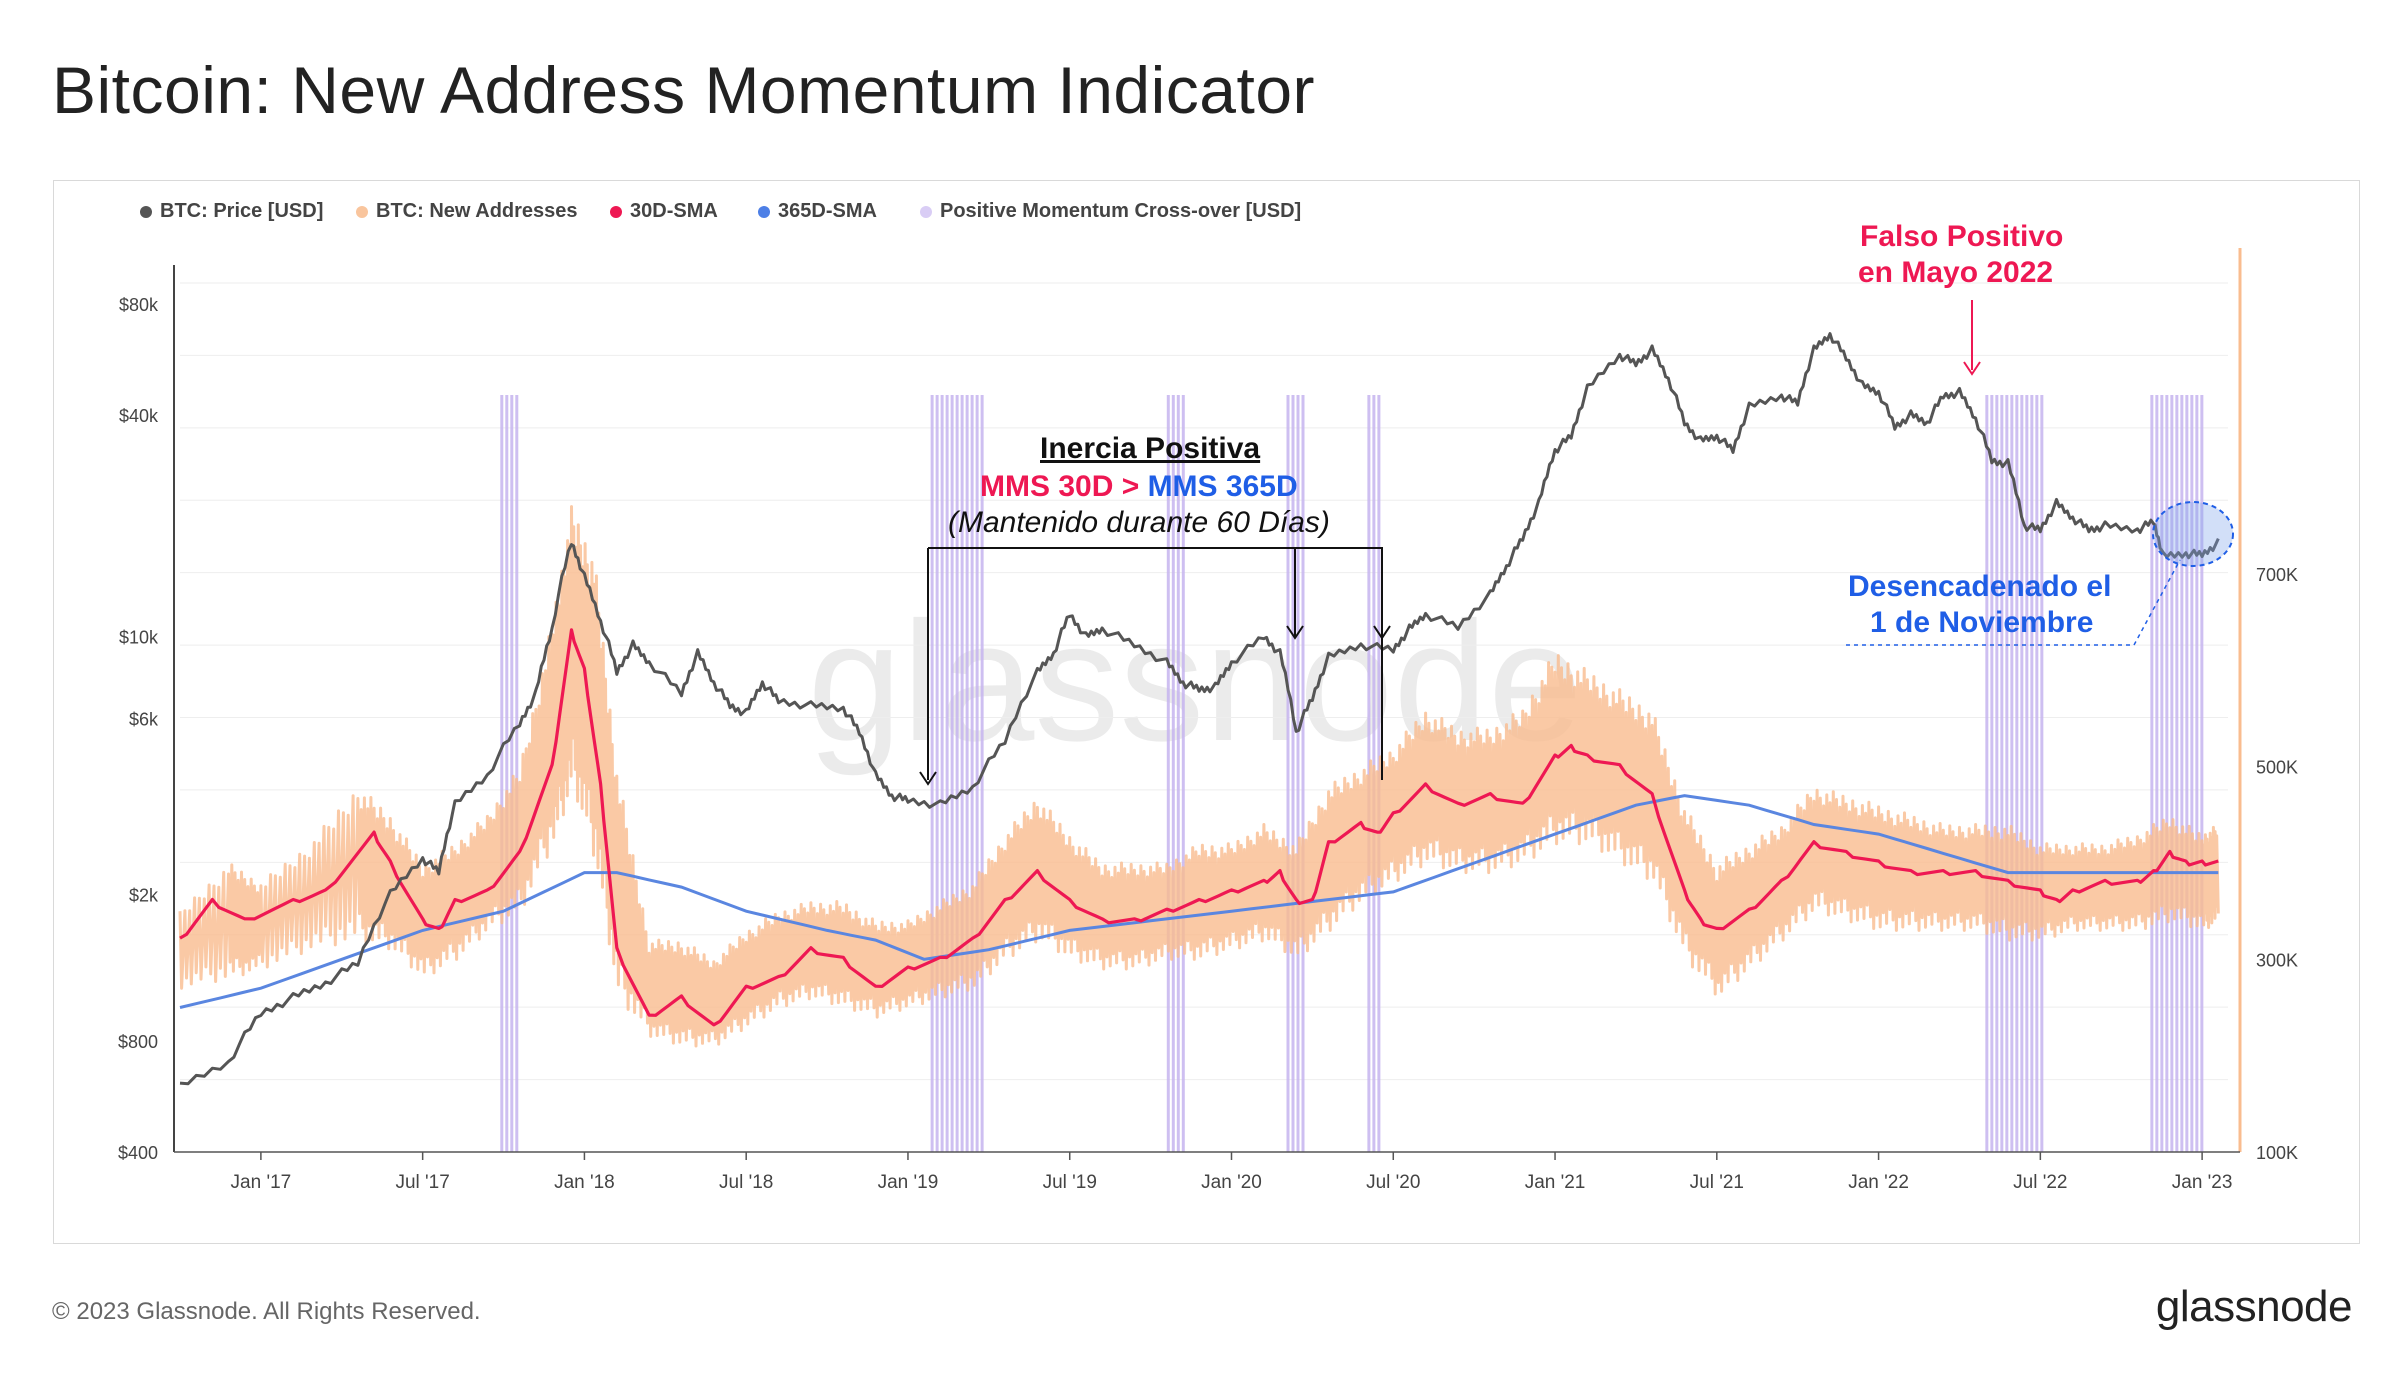 The image size is (2400, 1382). What do you see at coordinates (144, 895) in the screenshot?
I see `y-left-tick-label: $2k` at bounding box center [144, 895].